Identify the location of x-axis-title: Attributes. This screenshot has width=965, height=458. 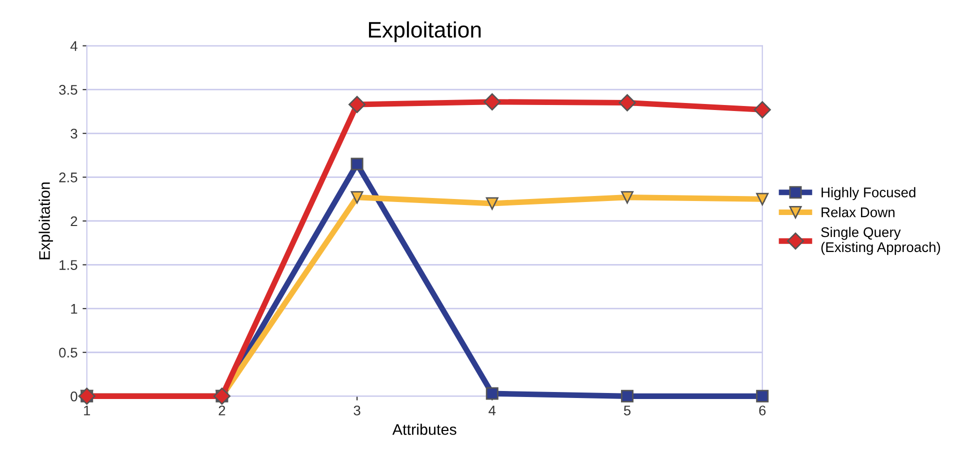
(424, 429).